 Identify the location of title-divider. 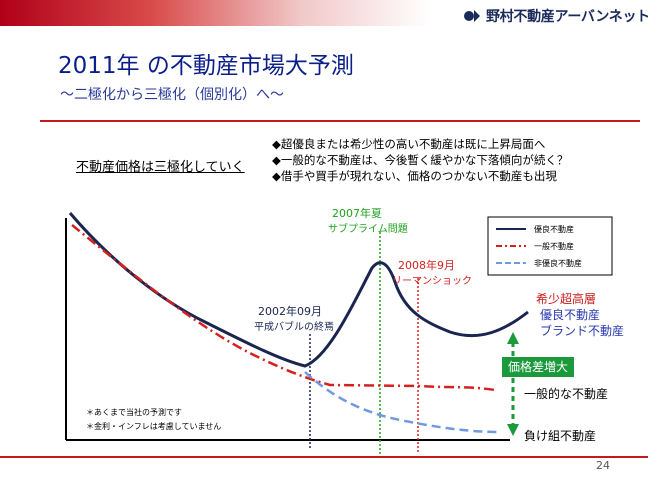
(340, 121).